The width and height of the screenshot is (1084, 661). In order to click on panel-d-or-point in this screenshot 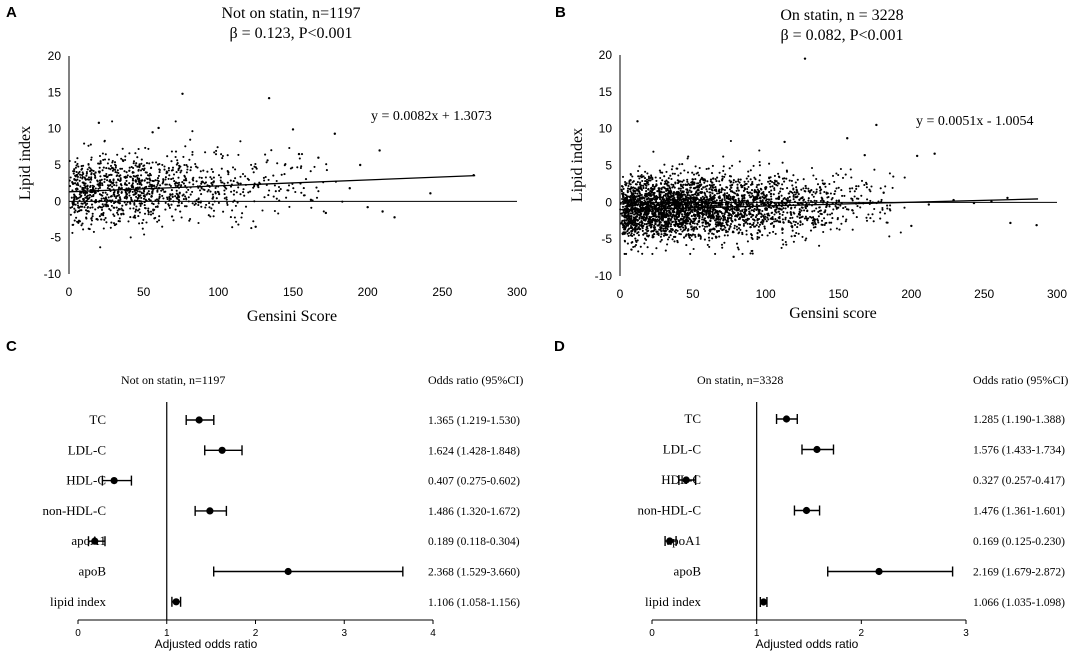, I will do `click(879, 571)`.